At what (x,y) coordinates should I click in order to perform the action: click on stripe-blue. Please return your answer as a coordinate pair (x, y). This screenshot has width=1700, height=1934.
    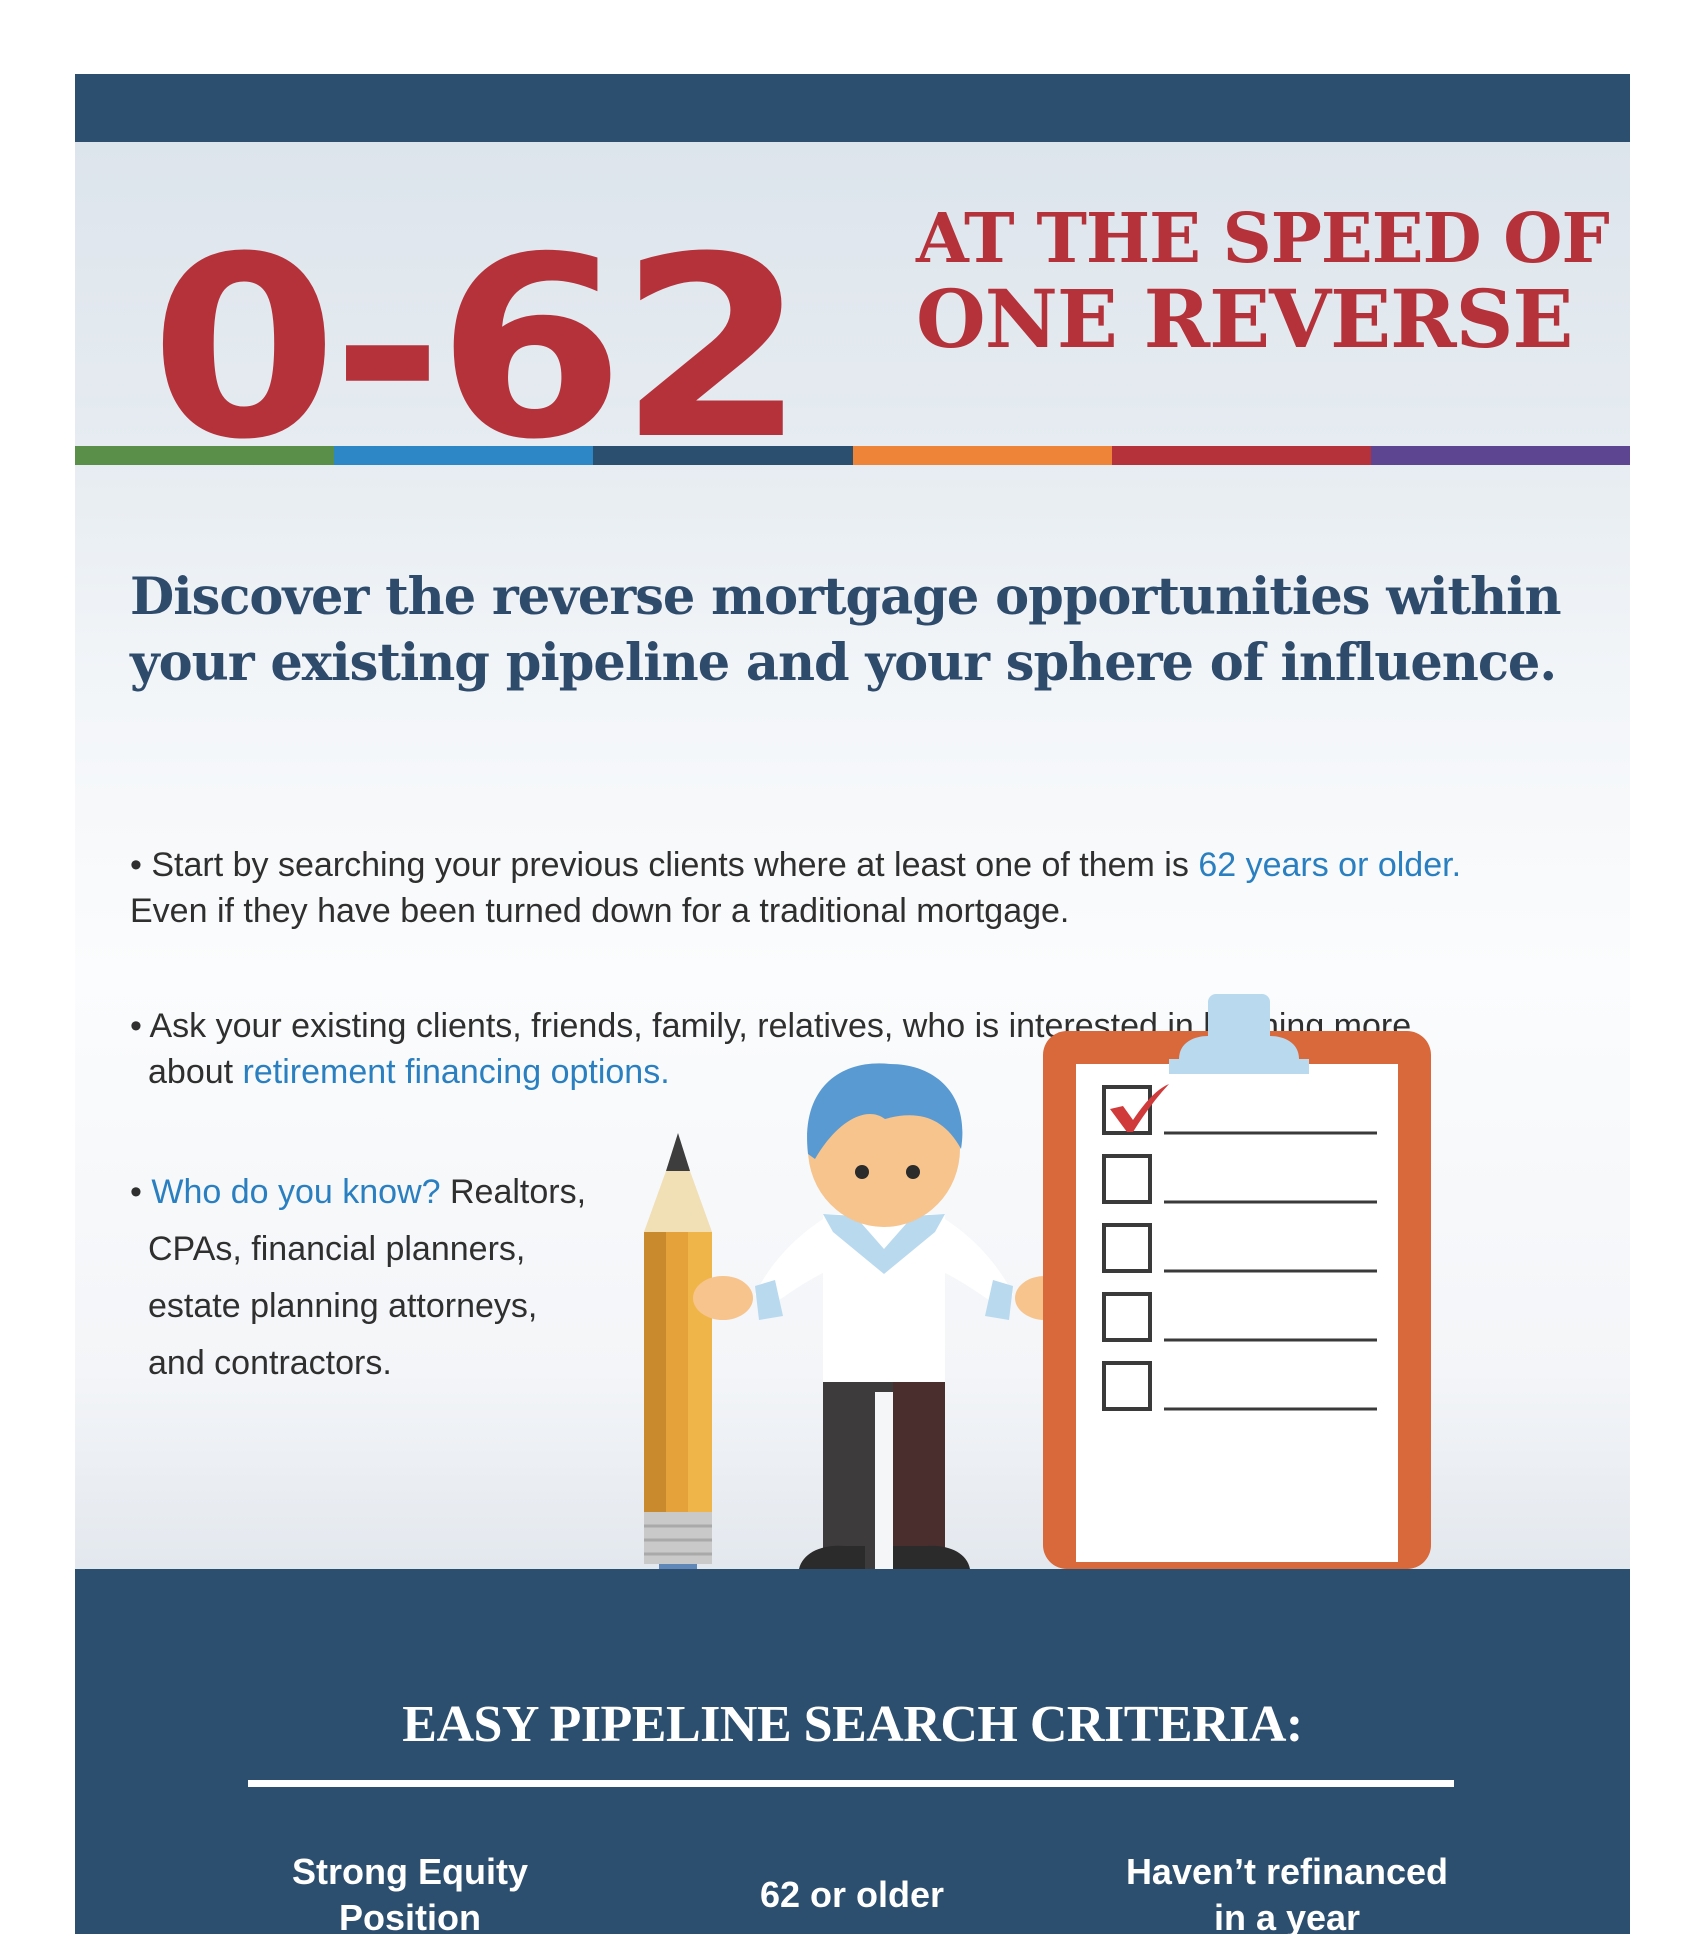
    Looking at the image, I should click on (464, 455).